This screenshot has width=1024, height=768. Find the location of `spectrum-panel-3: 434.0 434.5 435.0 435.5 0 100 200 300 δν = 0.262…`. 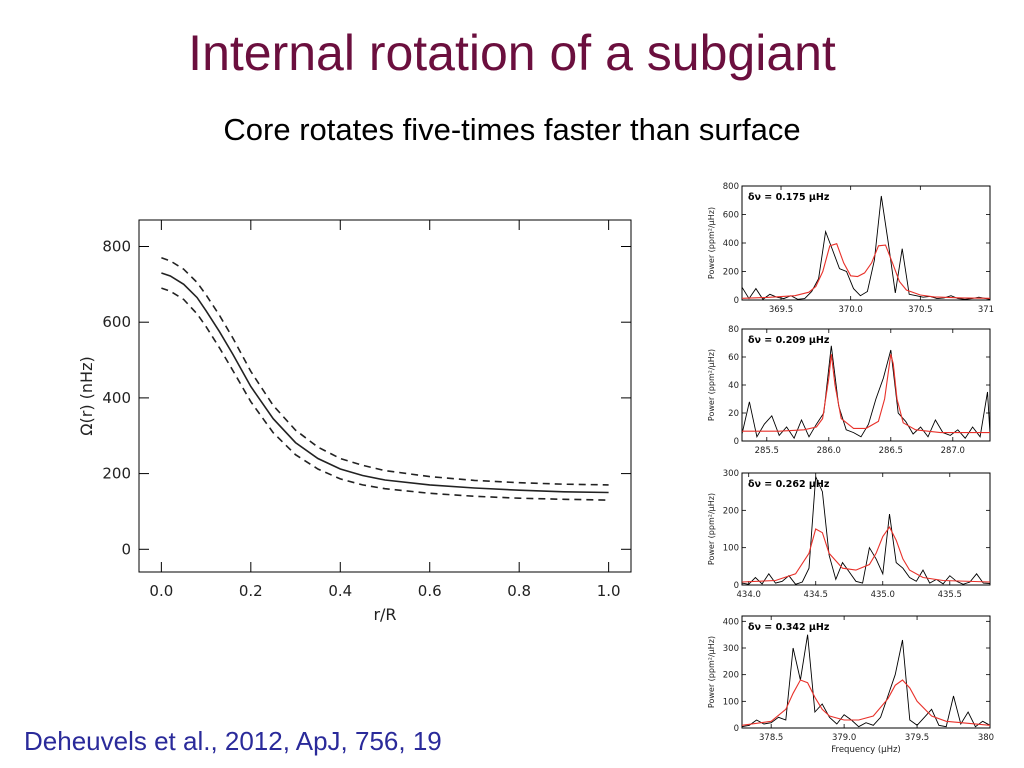

spectrum-panel-3: 434.0 434.5 435.0 435.5 0 100 200 300 δν = 0.262… is located at coordinates (849, 534).